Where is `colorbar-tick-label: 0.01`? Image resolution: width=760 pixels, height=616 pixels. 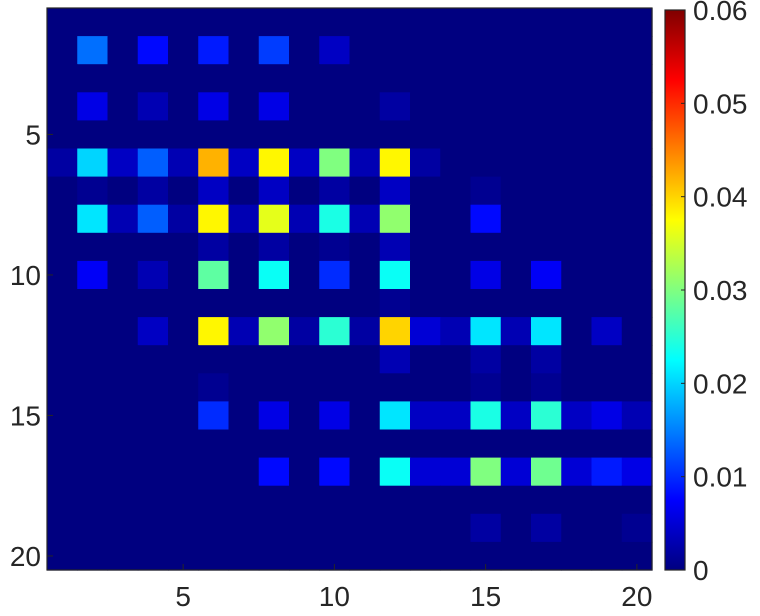
colorbar-tick-label: 0.01 is located at coordinates (720, 477).